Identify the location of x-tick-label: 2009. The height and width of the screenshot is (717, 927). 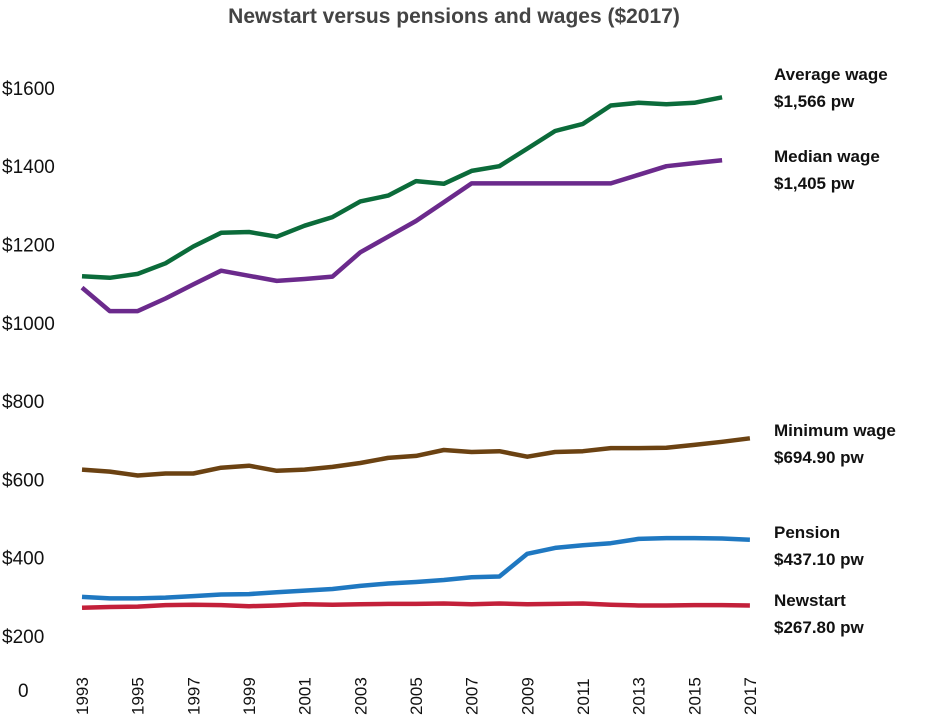
(527, 696).